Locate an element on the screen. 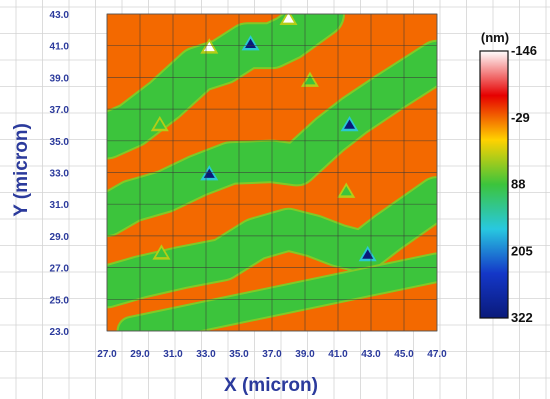 The image size is (550, 399). x-tick-label: 41.0 is located at coordinates (338, 354).